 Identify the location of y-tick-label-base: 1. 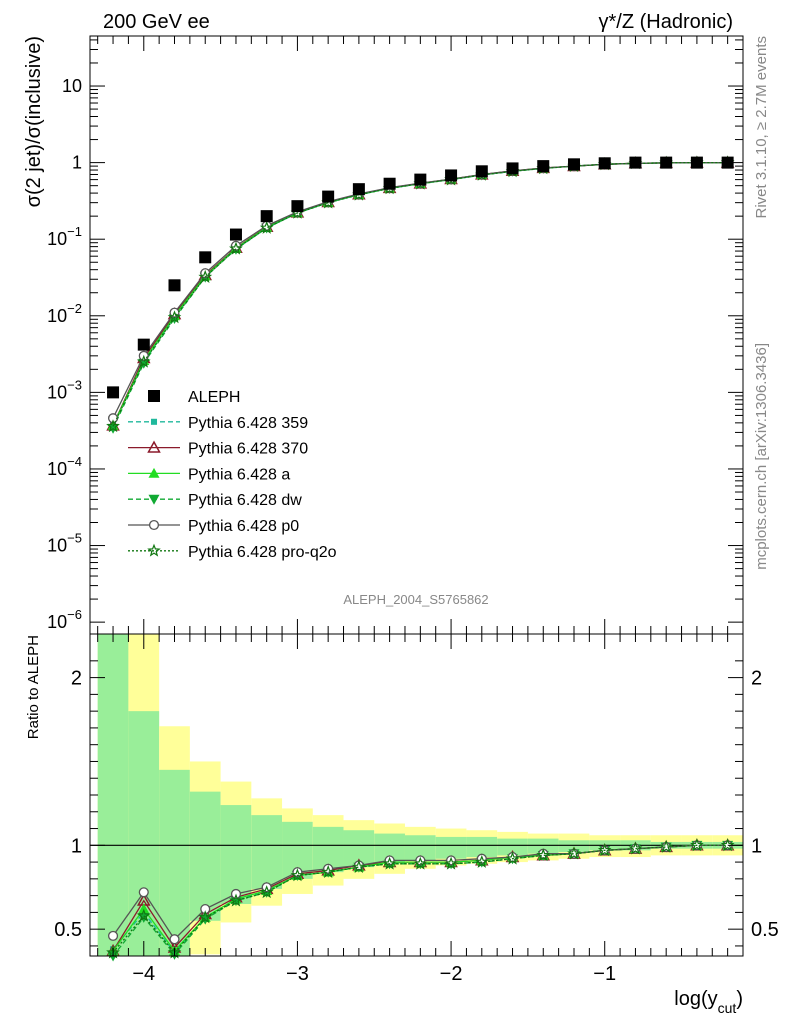
(77, 163).